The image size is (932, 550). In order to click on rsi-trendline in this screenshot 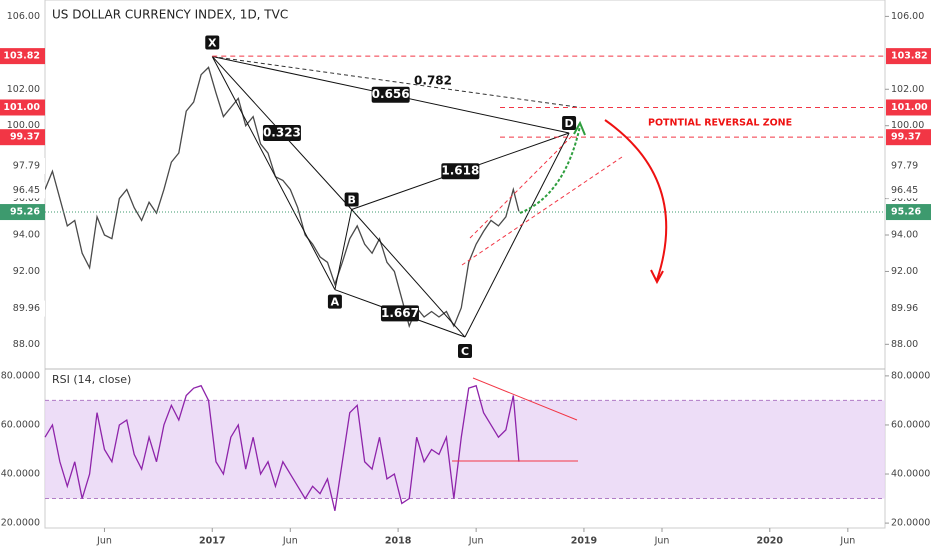, I will do `click(525, 399)`.